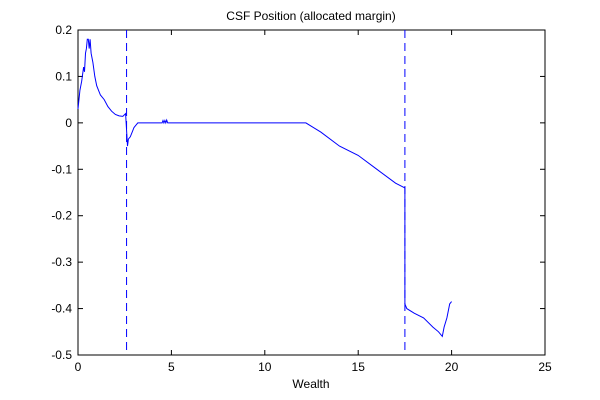 This screenshot has width=600, height=400. Describe the element at coordinates (310, 384) in the screenshot. I see `x-axis-label: Wealth` at that location.